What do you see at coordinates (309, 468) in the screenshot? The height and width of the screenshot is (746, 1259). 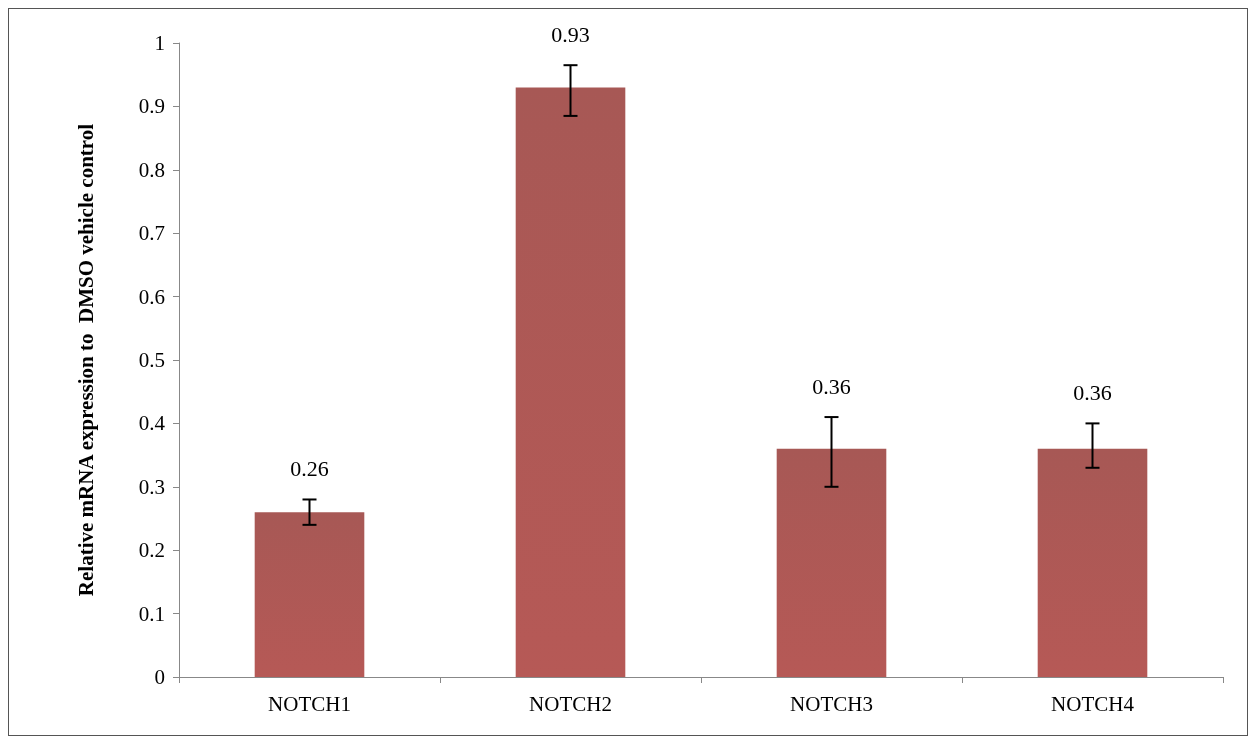 I see `data-label: 0.26` at bounding box center [309, 468].